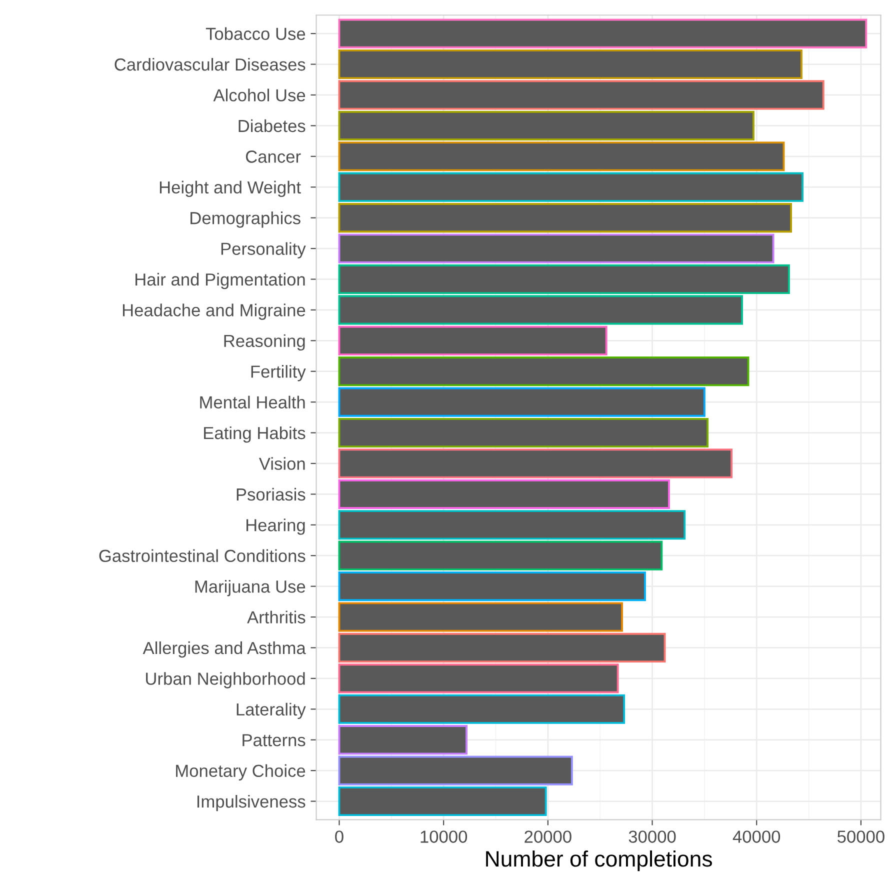  What do you see at coordinates (245, 220) in the screenshot?
I see `y-tick-label: Demographics` at bounding box center [245, 220].